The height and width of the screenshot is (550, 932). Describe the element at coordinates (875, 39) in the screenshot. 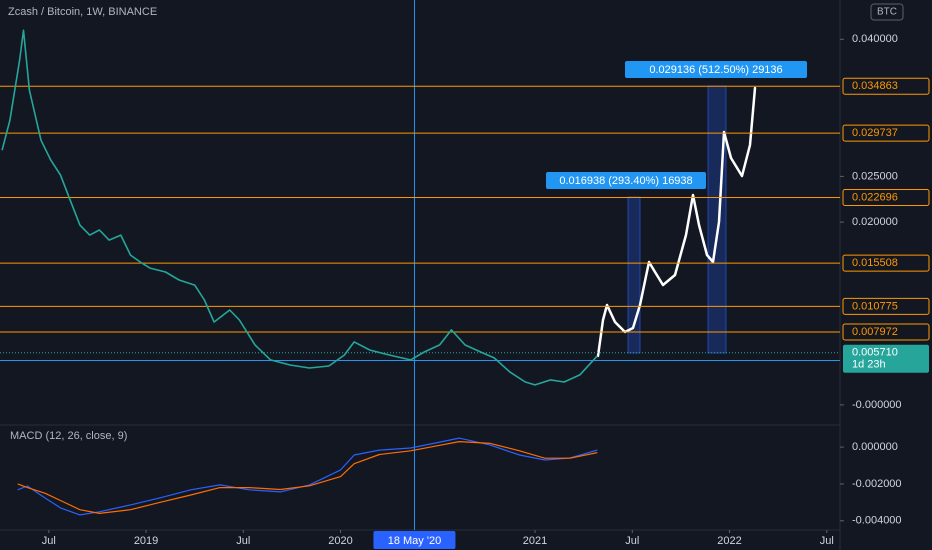

I see `y-tick-label: 0.040000` at that location.